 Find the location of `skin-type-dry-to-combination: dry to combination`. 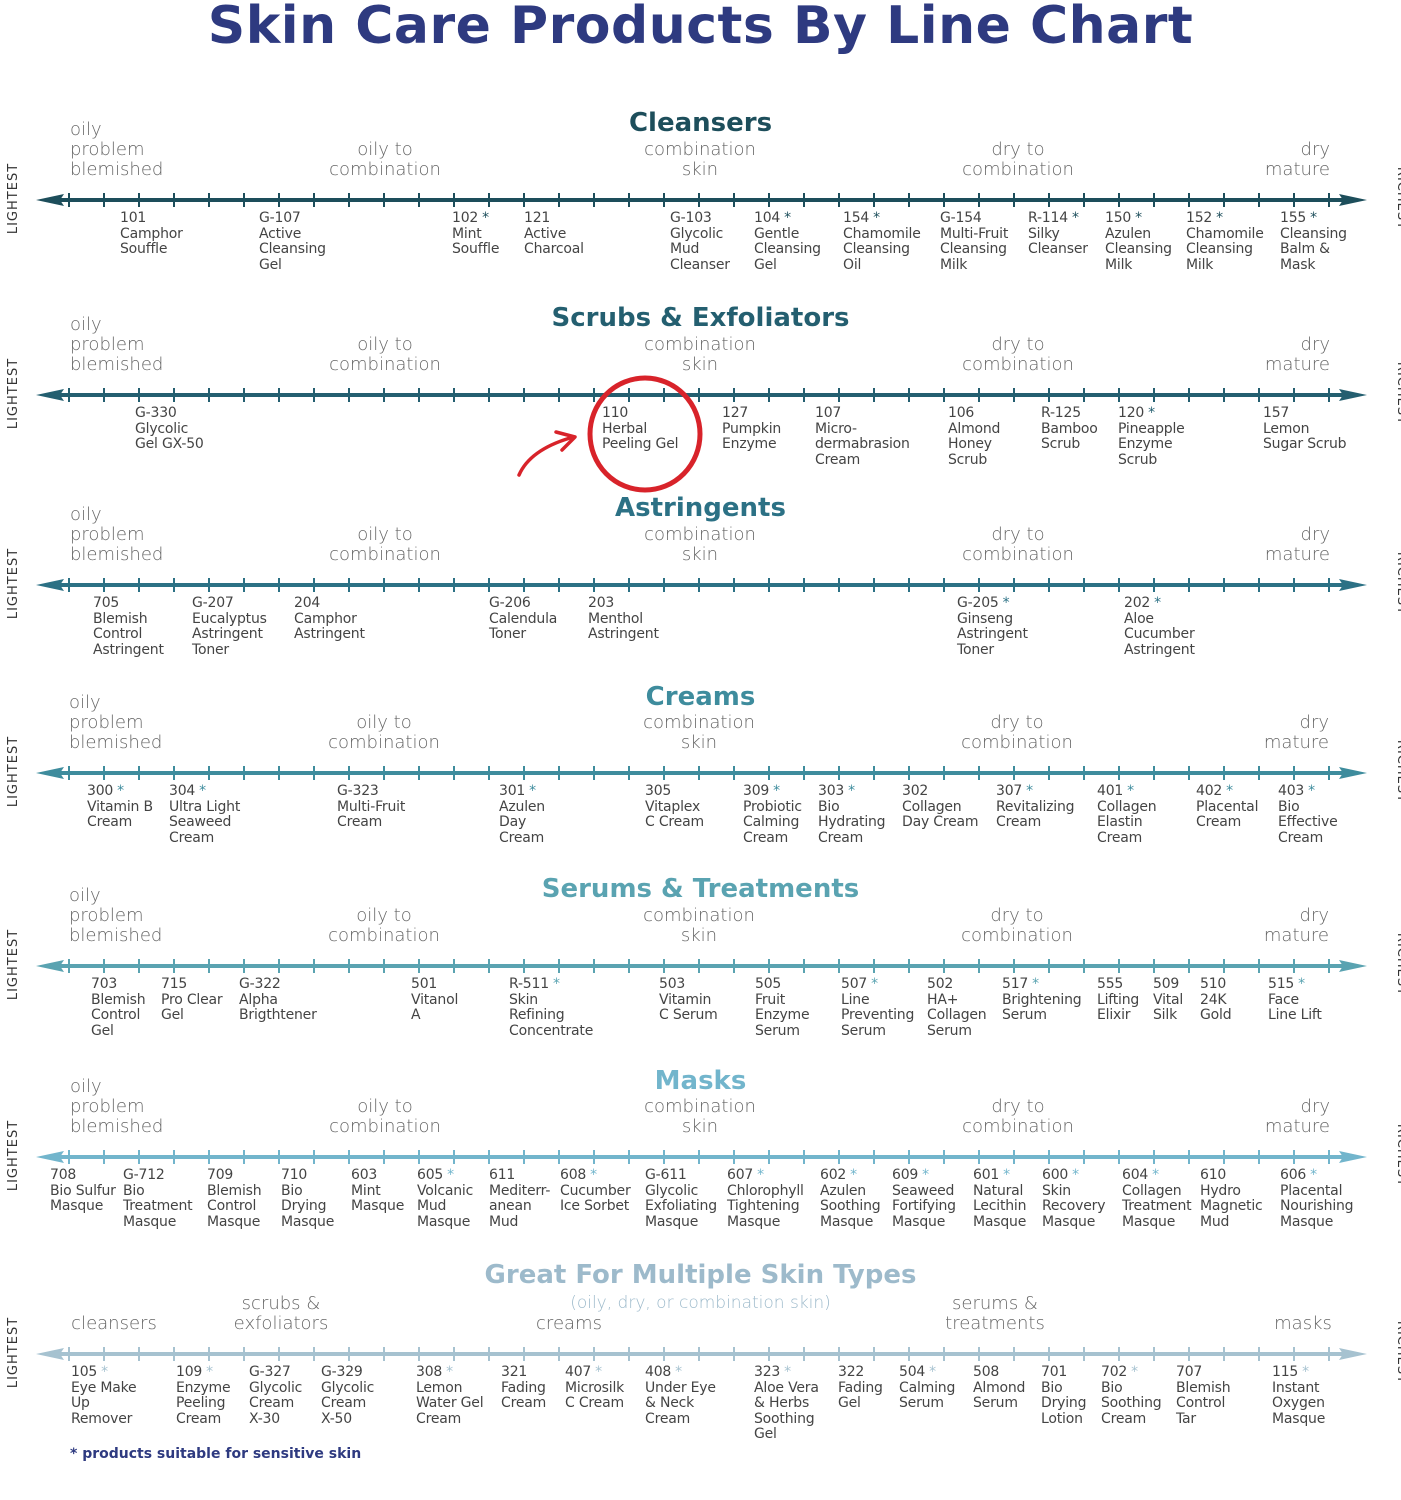

skin-type-dry-to-combination: dry to combination is located at coordinates (1018, 160).